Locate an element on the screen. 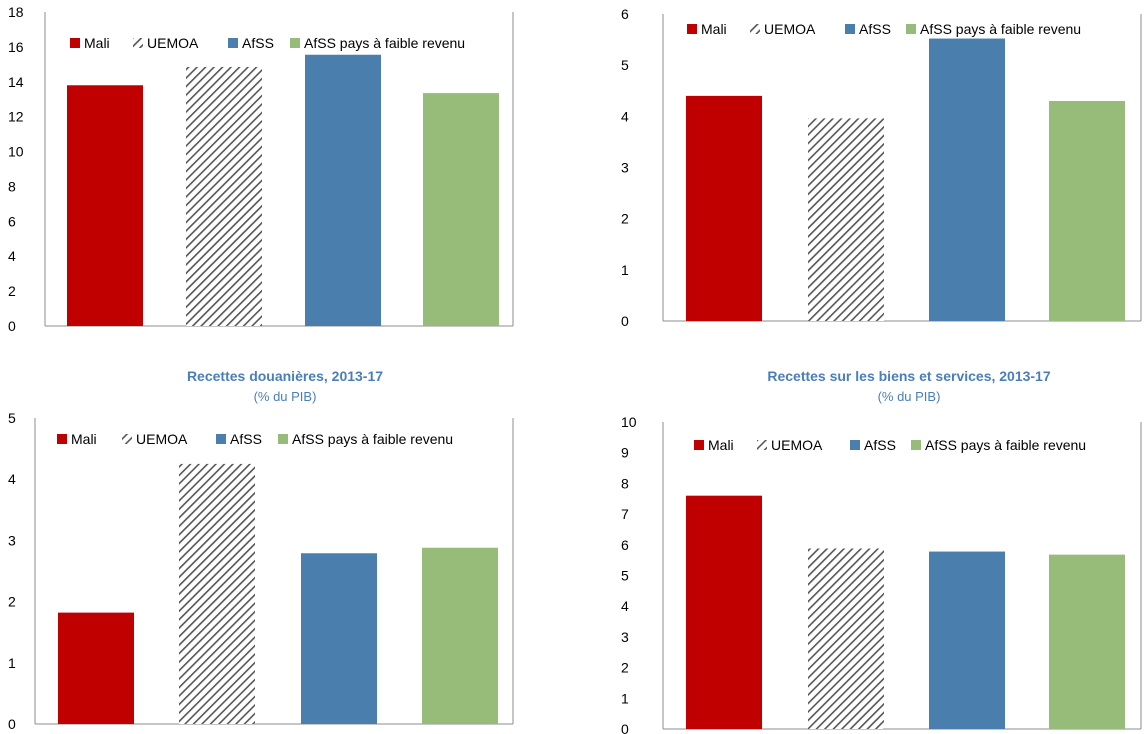 This screenshot has width=1147, height=734. y-tick-label: 18 is located at coordinates (16, 12).